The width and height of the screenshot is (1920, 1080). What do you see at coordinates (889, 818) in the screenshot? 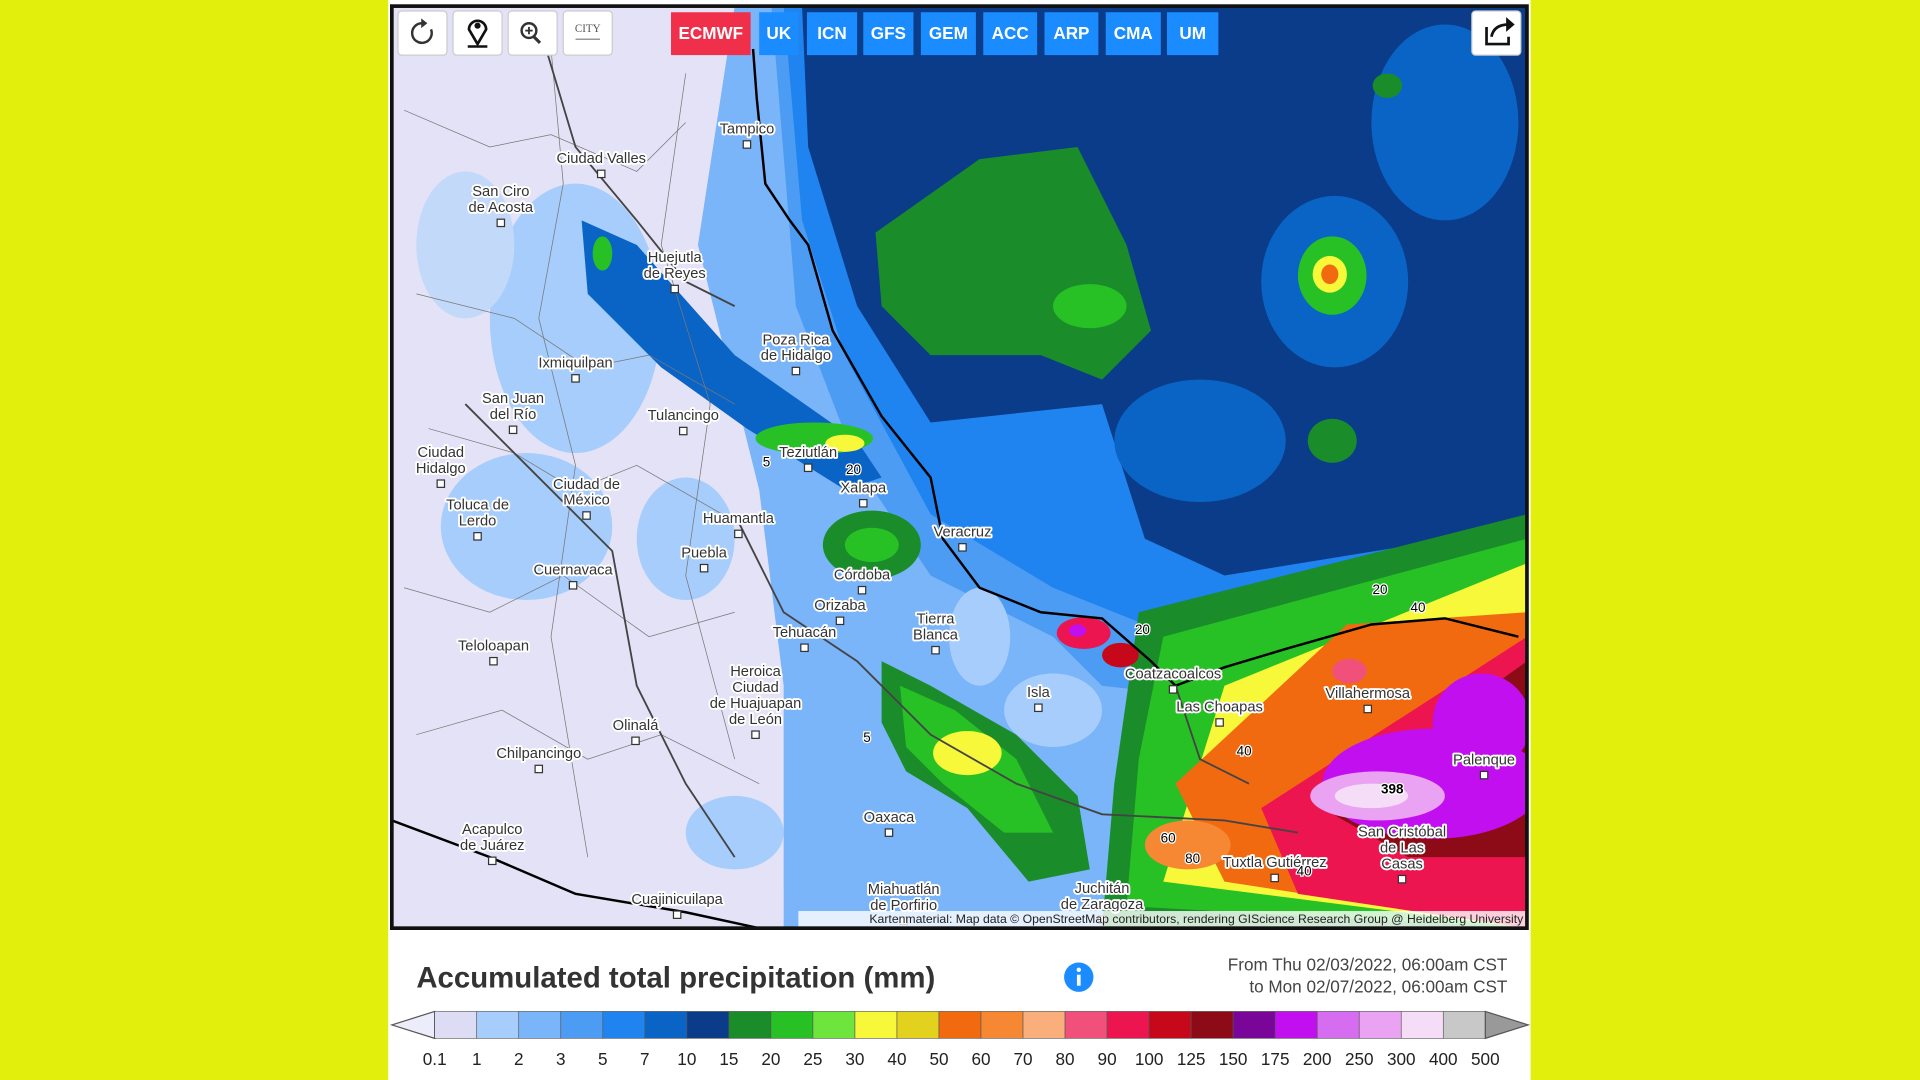
I see `city-label: Oaxaca` at bounding box center [889, 818].